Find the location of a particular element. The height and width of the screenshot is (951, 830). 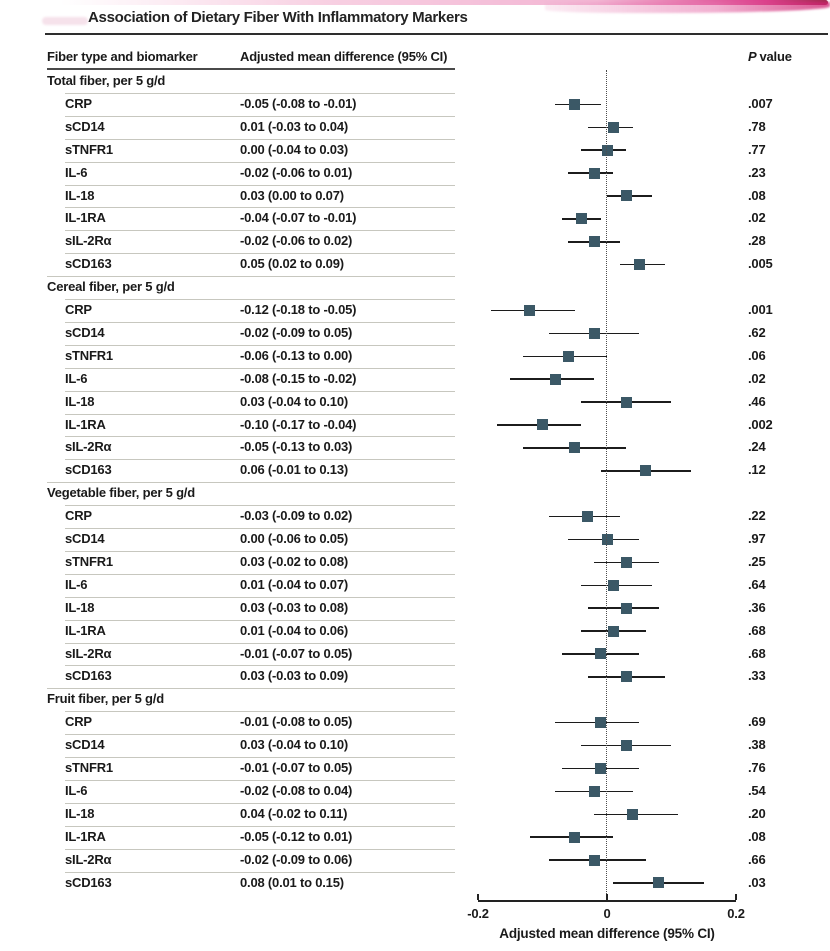

x-axis-tick-label: 0 is located at coordinates (607, 913).